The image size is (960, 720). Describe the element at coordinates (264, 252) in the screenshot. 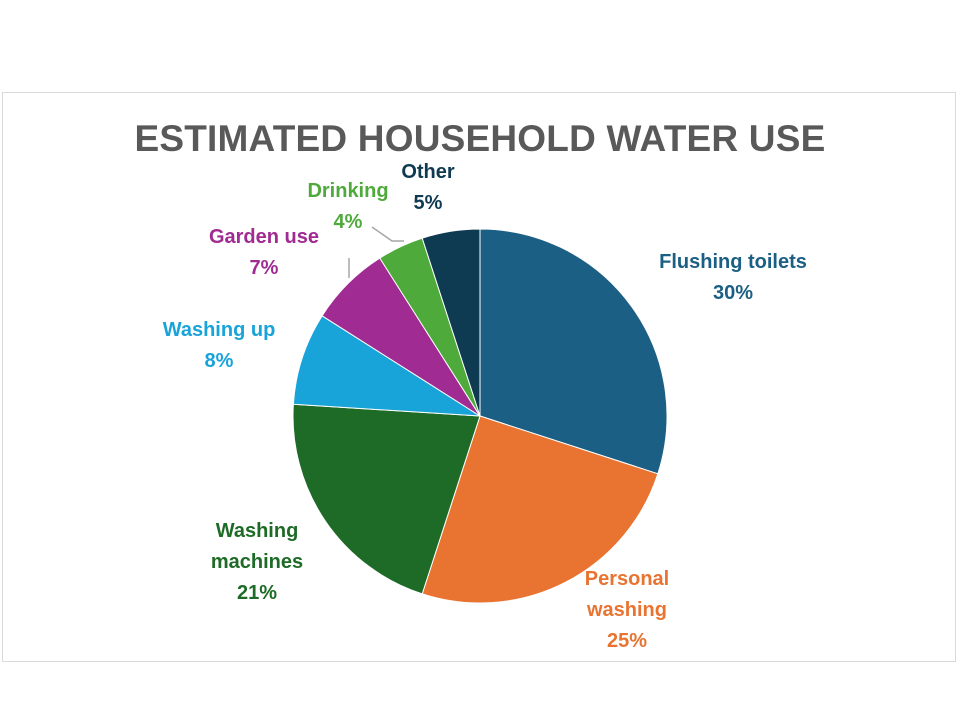

I see `data-label-garden-use: Garden use 7%` at that location.